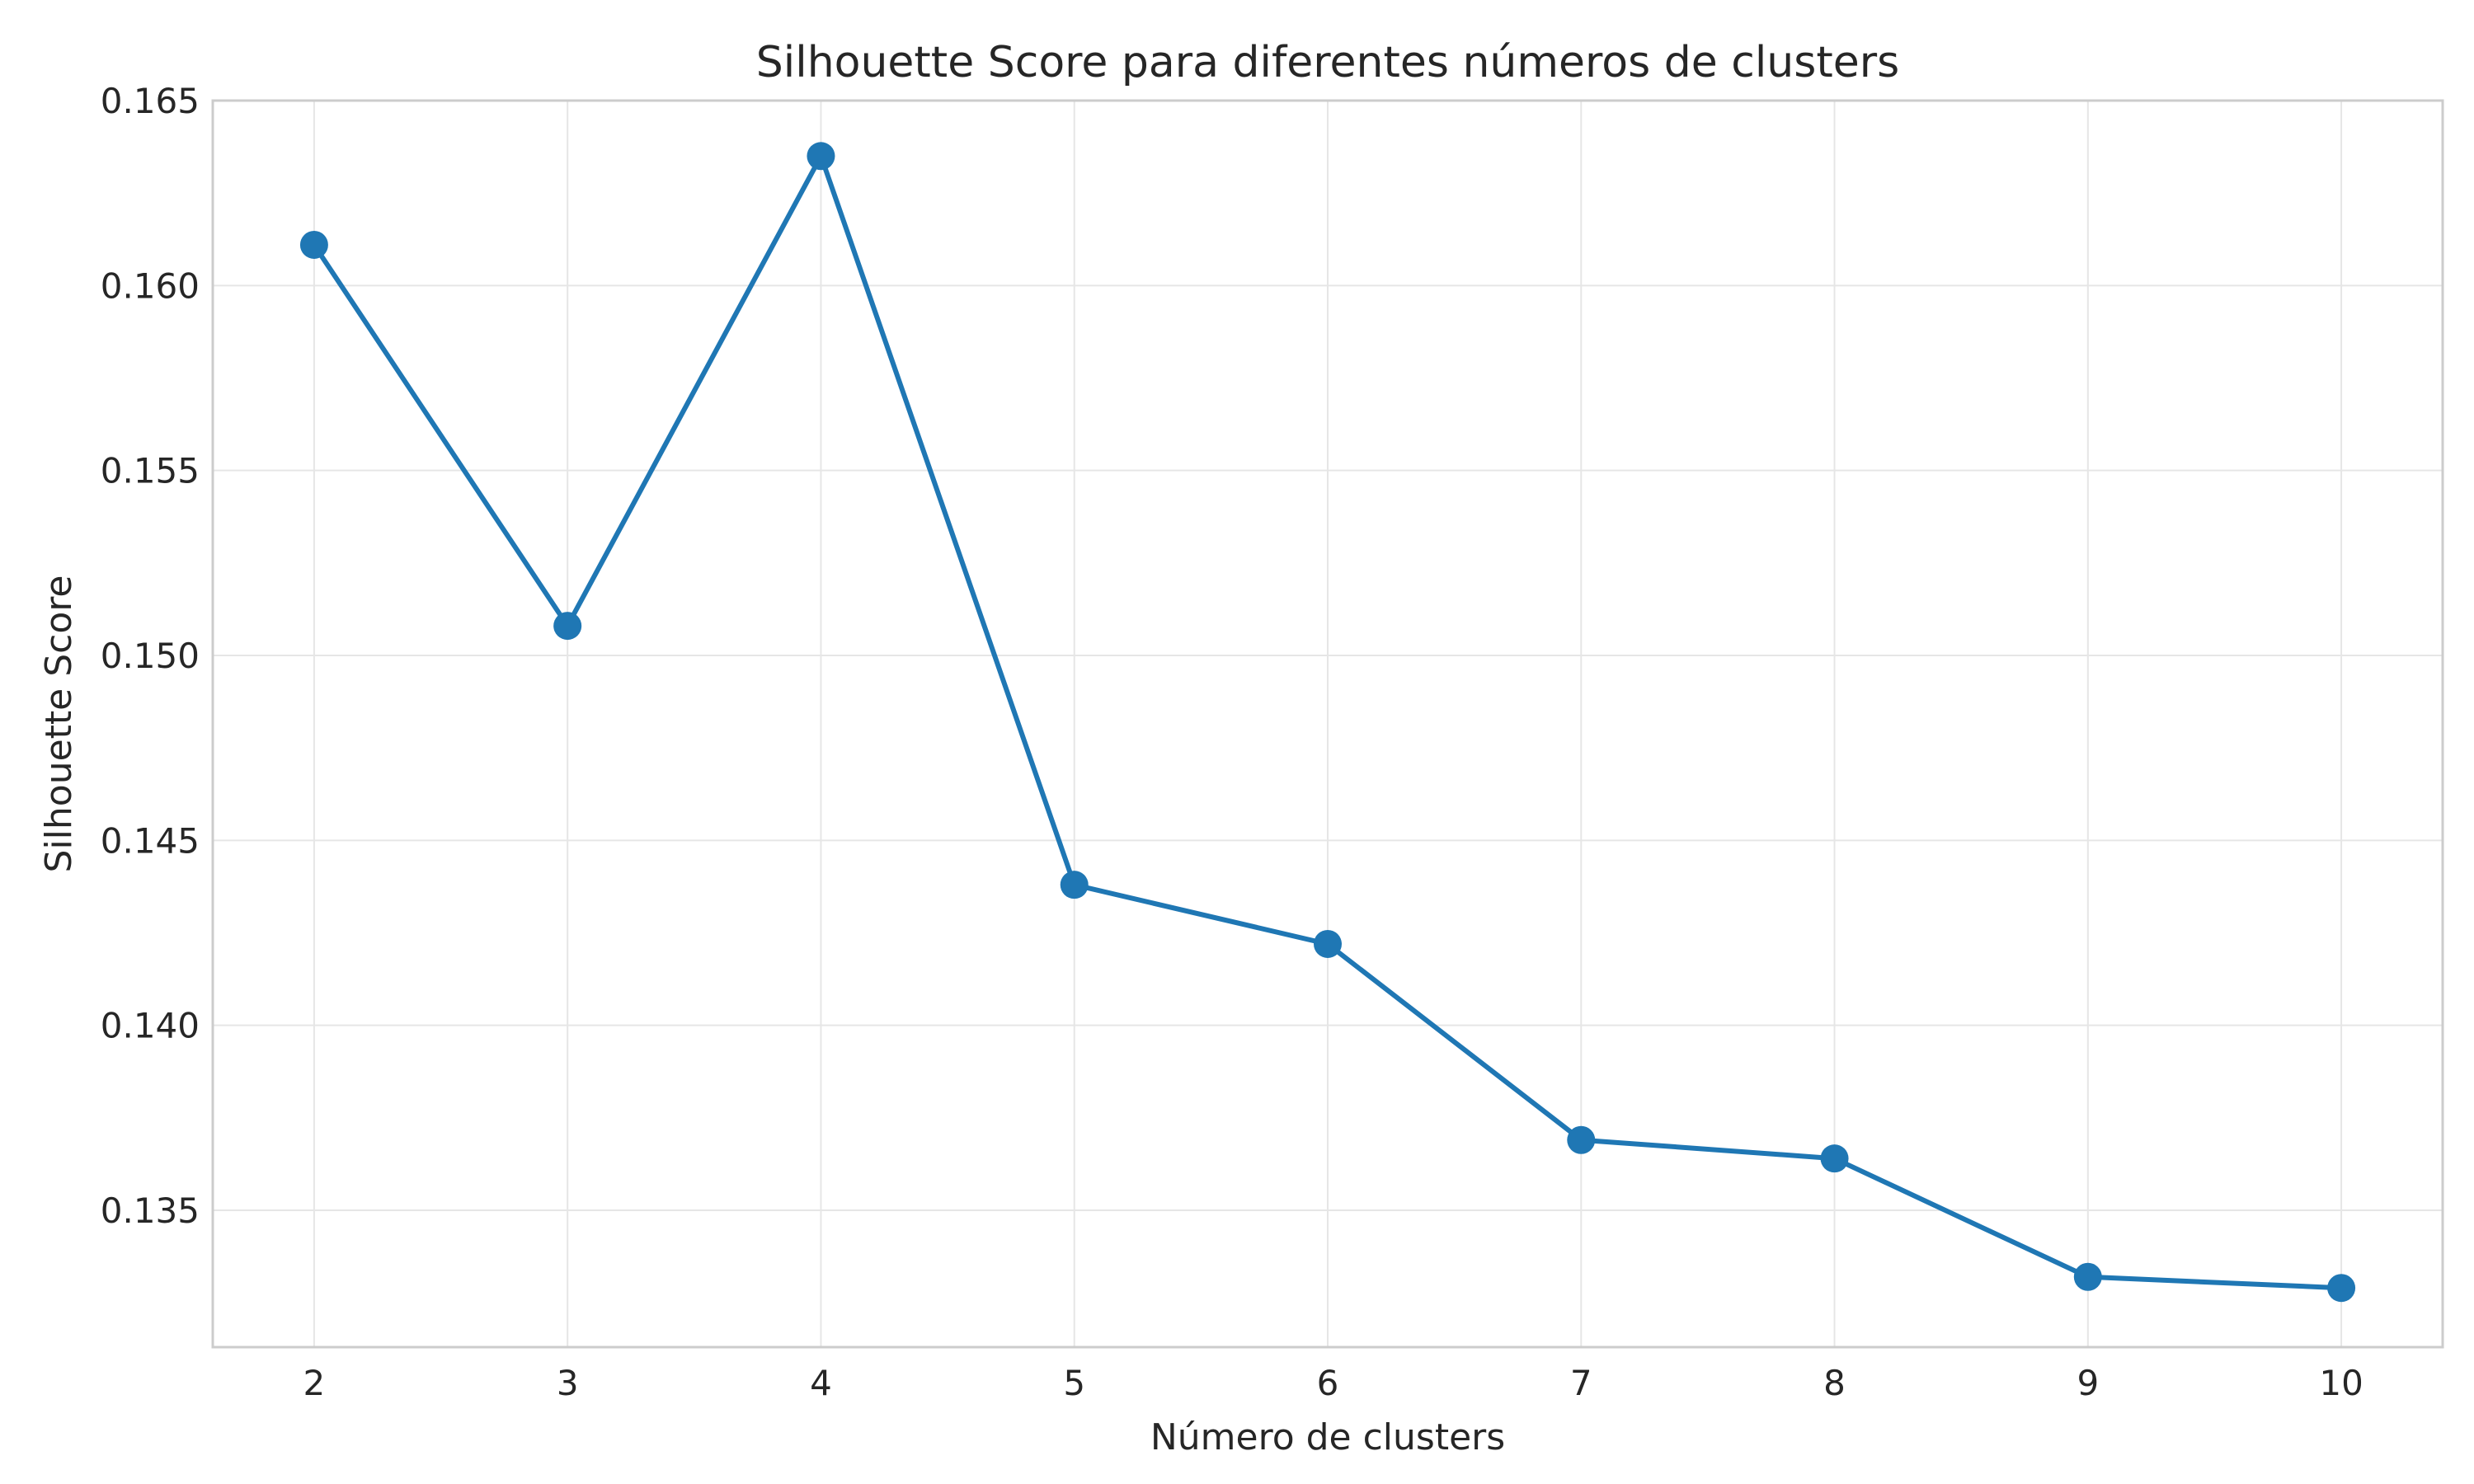 The image size is (2474, 1484). What do you see at coordinates (821, 1383) in the screenshot?
I see `x-tick-label: 4` at bounding box center [821, 1383].